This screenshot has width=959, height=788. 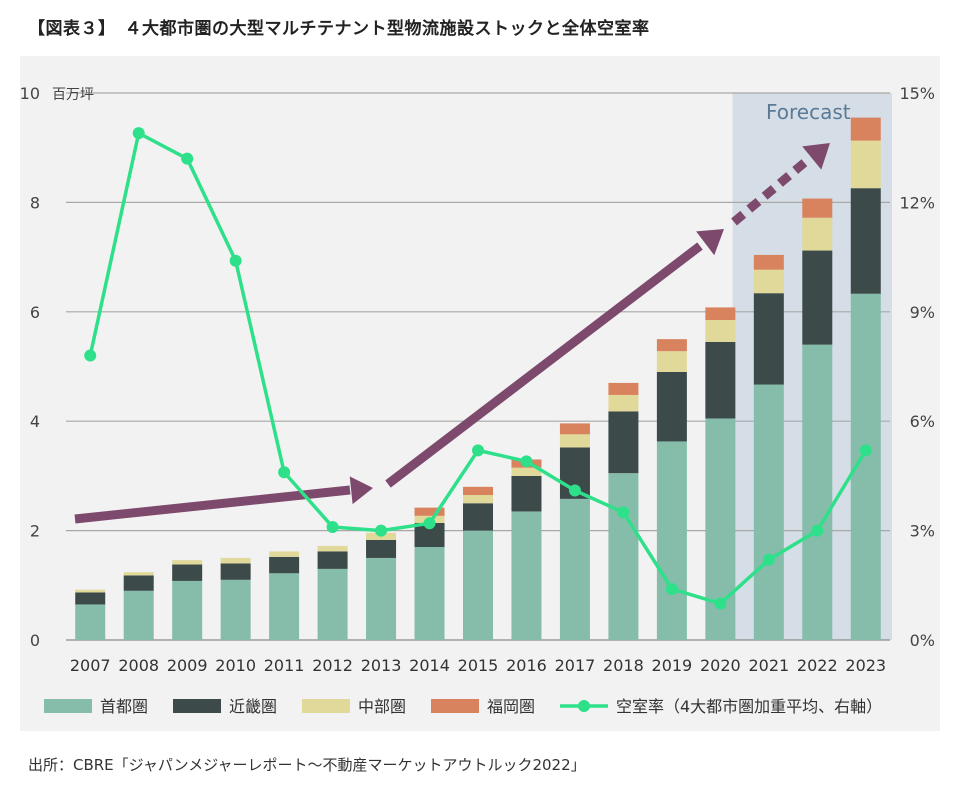 What do you see at coordinates (922, 531) in the screenshot?
I see `y2-tick-label: 3%` at bounding box center [922, 531].